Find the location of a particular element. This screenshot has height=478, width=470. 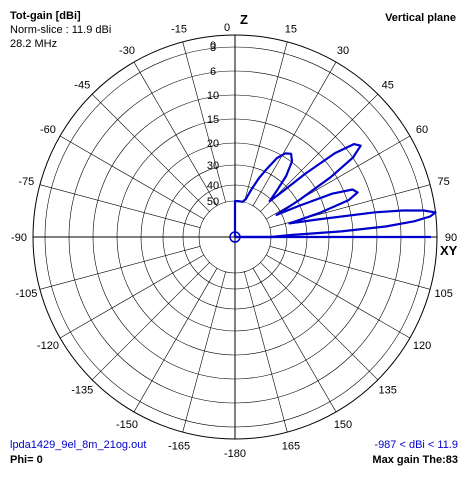

angle-tick-label: 135 is located at coordinates (388, 391).